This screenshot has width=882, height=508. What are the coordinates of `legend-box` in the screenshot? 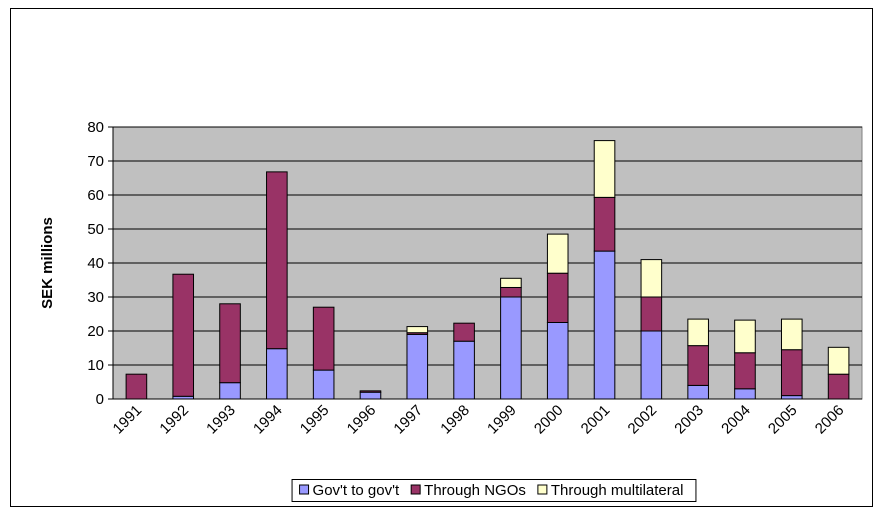 It's located at (494, 490).